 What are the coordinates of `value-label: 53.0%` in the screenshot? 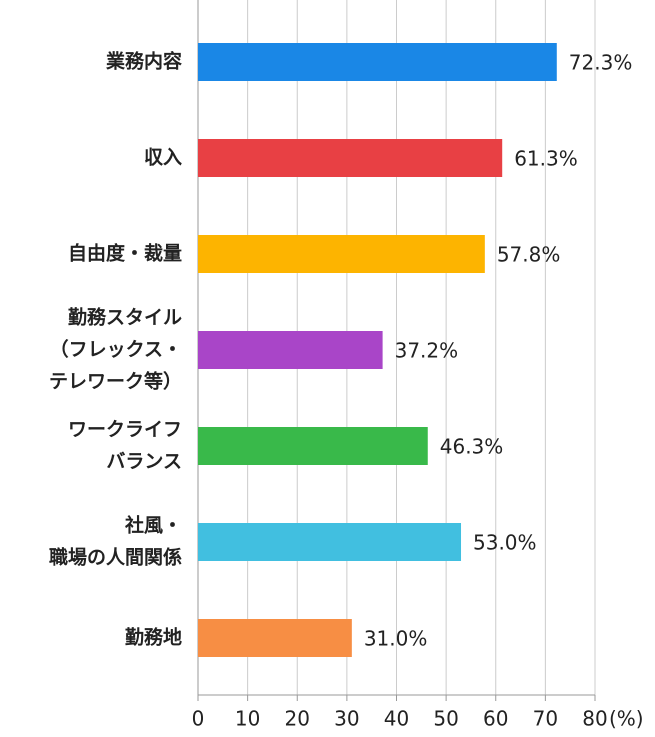 It's located at (505, 543).